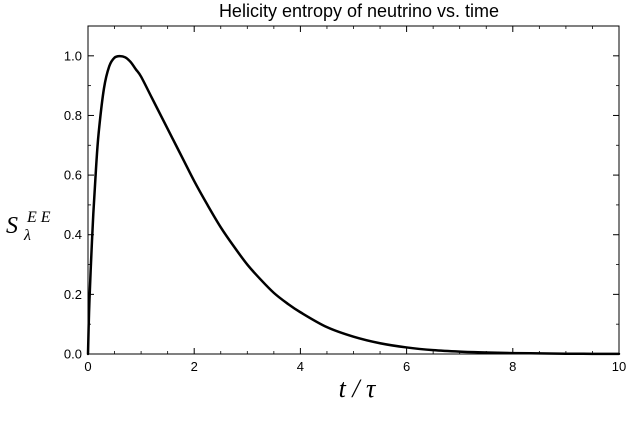 Image resolution: width=629 pixels, height=428 pixels. I want to click on y-axis-label: S λ E E, so click(28, 227).